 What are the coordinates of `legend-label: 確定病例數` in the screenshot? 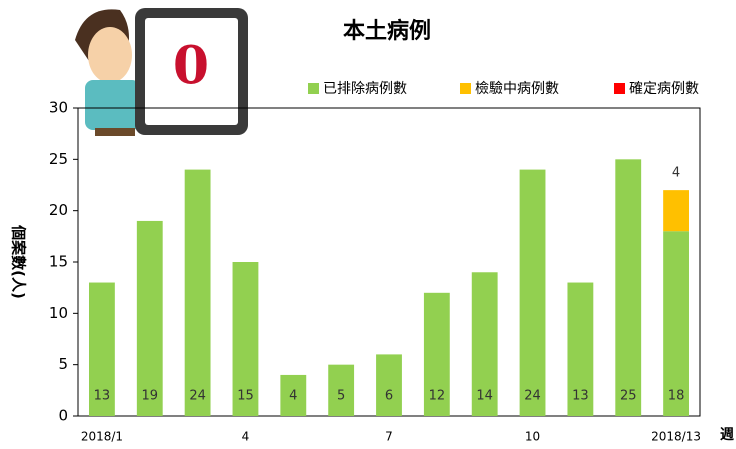 It's located at (664, 89).